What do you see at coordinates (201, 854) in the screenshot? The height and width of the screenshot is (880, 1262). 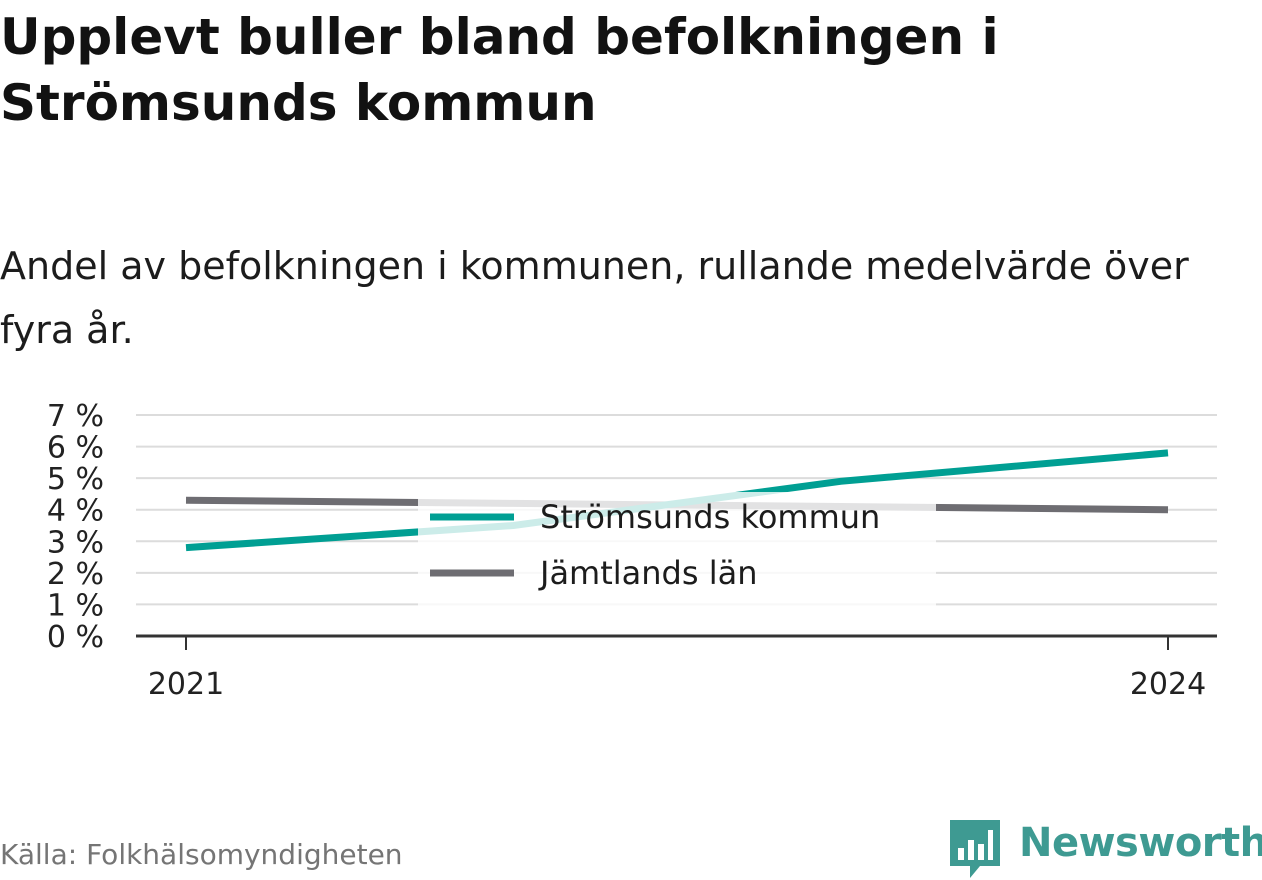 I see `source-note: Källa: Folkhälsomyndigheten` at bounding box center [201, 854].